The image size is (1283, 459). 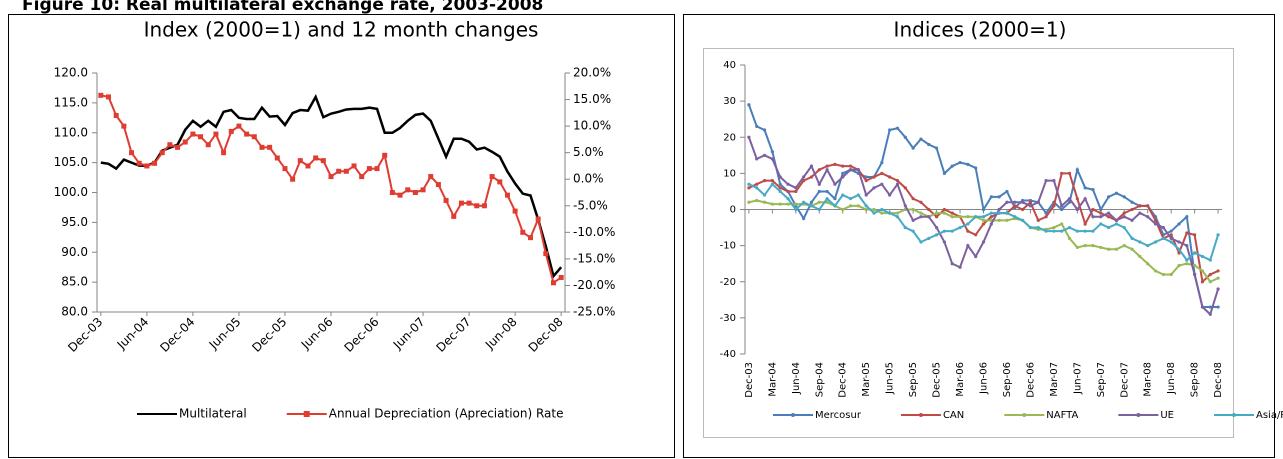 What do you see at coordinates (74, 282) in the screenshot?
I see `y-tick-label: 85.0` at bounding box center [74, 282].